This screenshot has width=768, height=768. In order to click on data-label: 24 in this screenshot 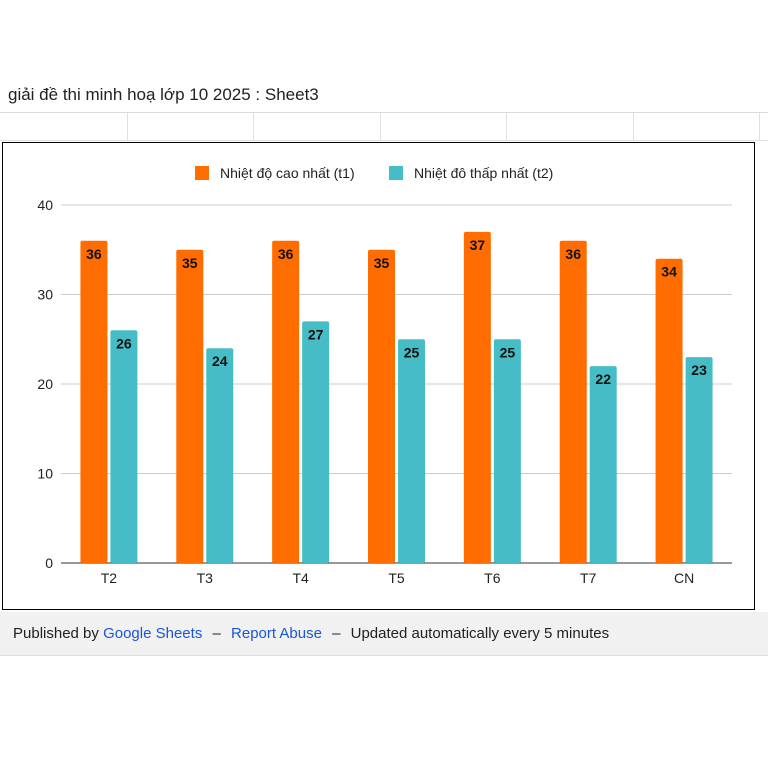, I will do `click(220, 361)`.